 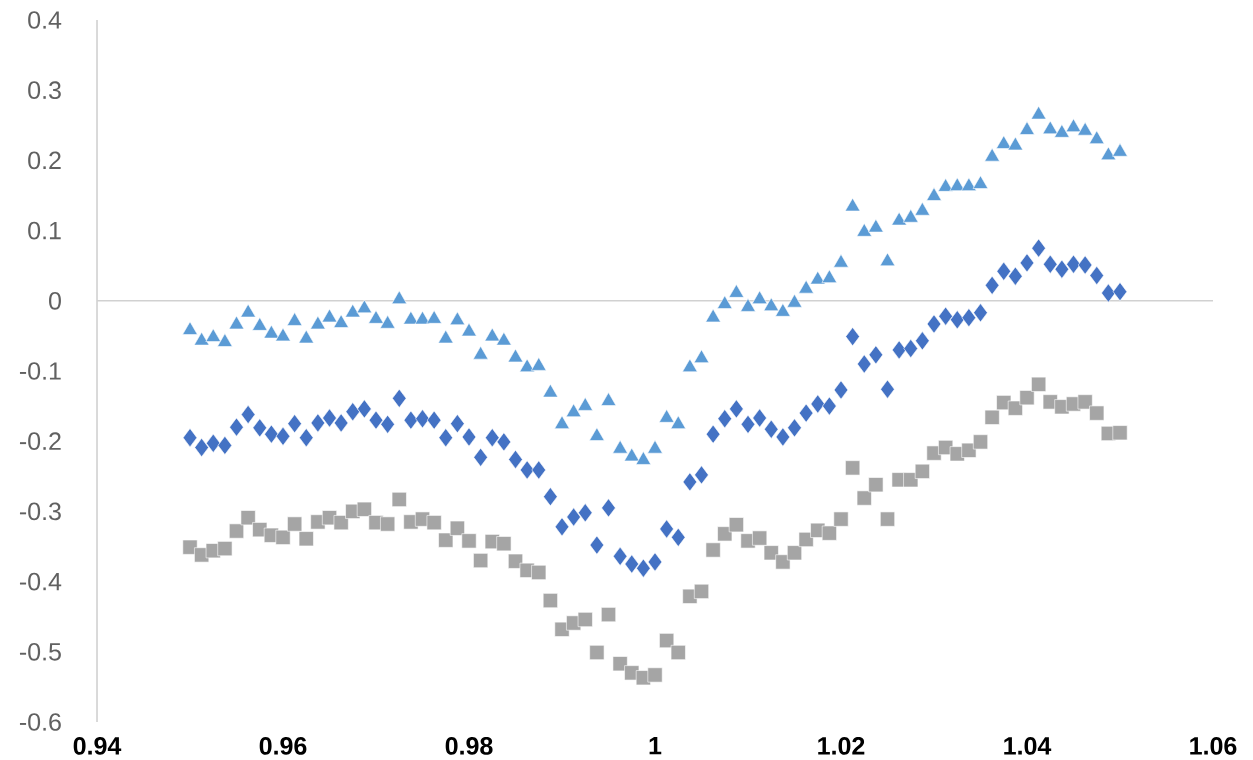 I want to click on y-tick-label: 0, so click(x=55, y=300).